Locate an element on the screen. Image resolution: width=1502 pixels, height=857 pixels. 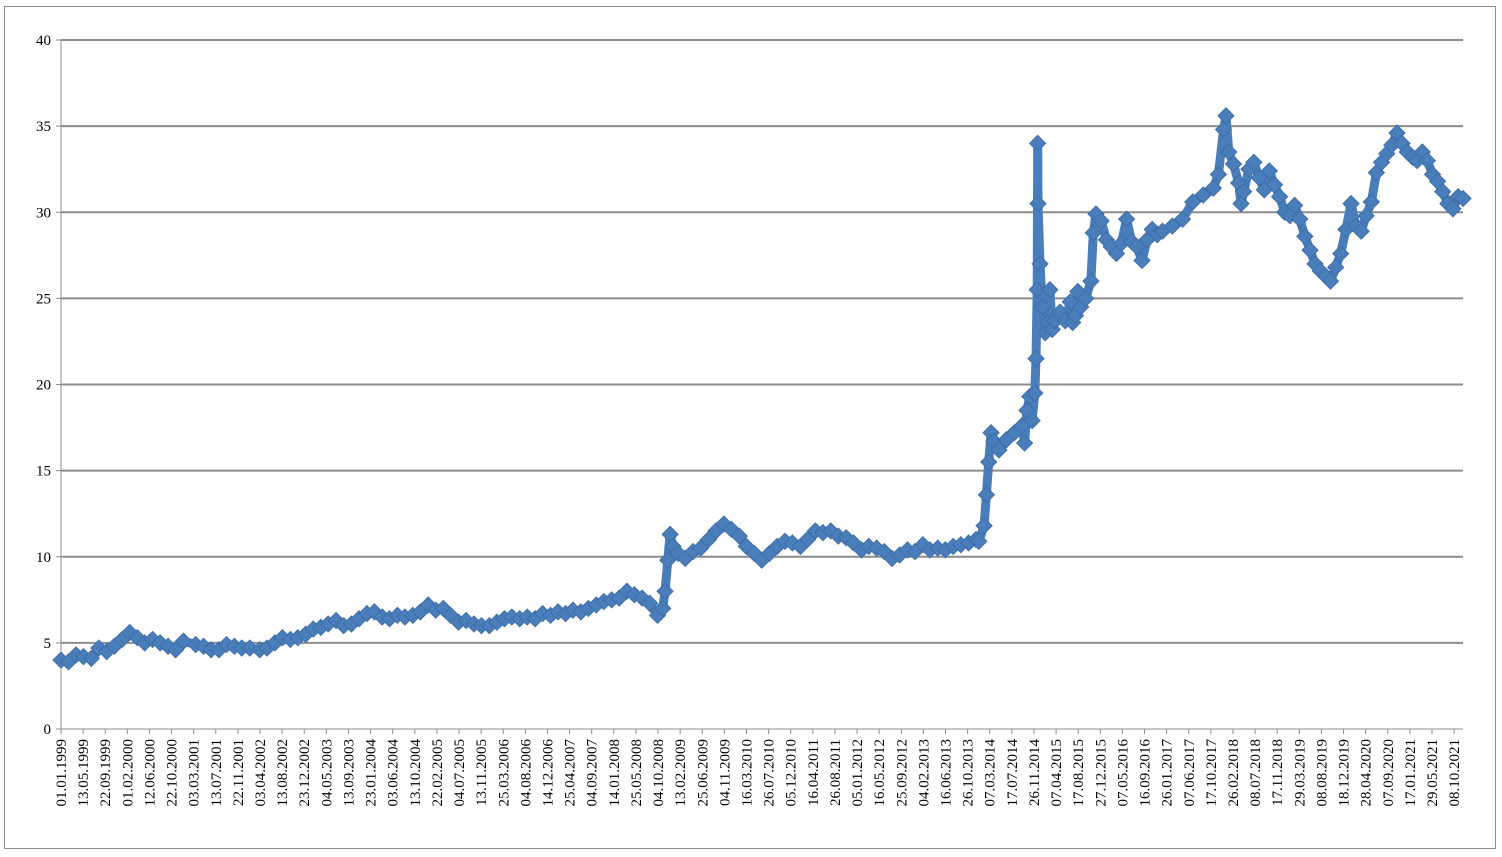
x-tick-label: 26.10.2013 is located at coordinates (969, 773).